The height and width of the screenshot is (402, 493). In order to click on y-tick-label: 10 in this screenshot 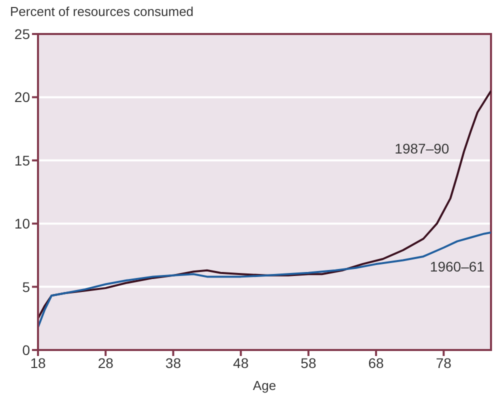, I will do `click(22, 224)`.